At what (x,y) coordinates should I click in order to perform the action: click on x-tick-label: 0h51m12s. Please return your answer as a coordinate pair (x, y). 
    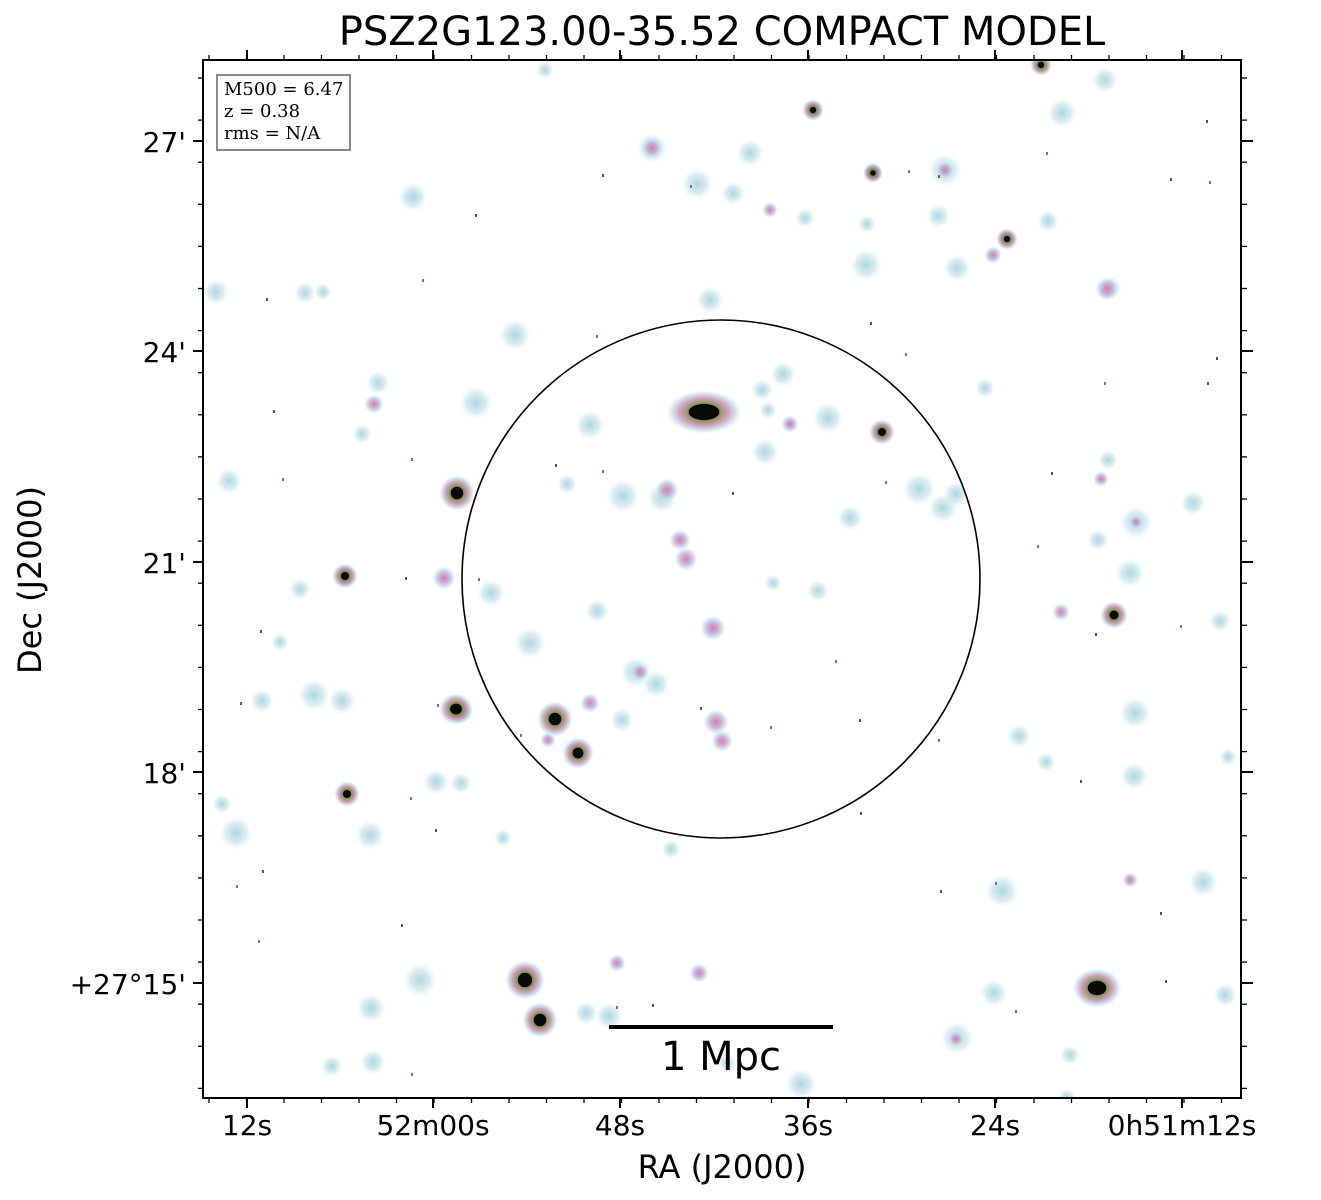
    Looking at the image, I should click on (1182, 1125).